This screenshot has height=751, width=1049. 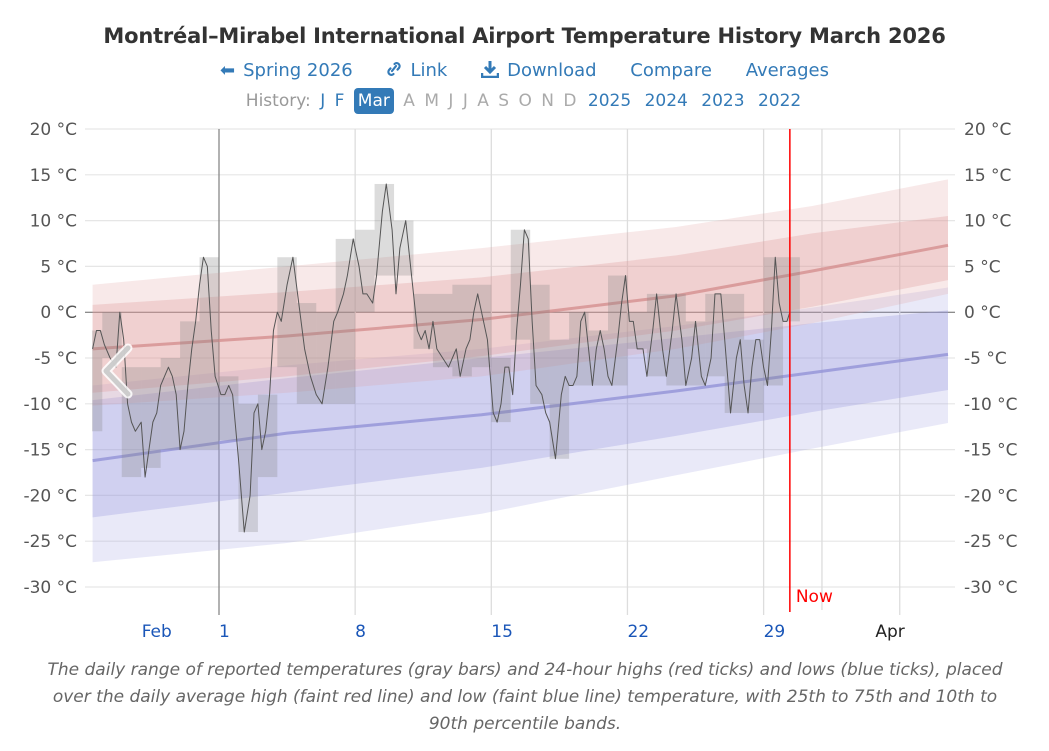 I want to click on link-link: Link, so click(x=419, y=70).